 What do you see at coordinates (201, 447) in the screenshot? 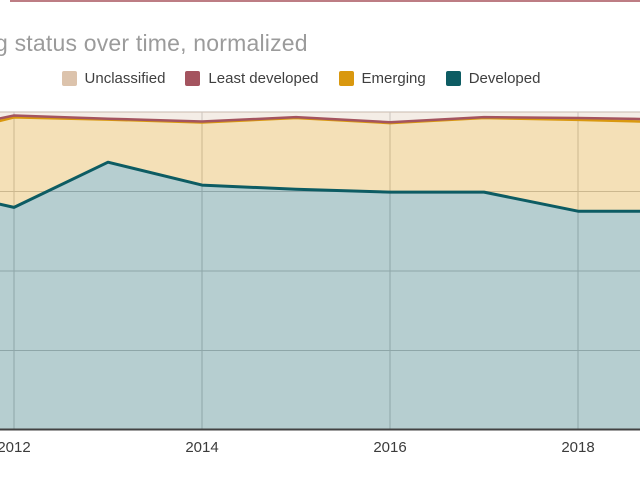
I see `x-tick-label: 2014` at bounding box center [201, 447].